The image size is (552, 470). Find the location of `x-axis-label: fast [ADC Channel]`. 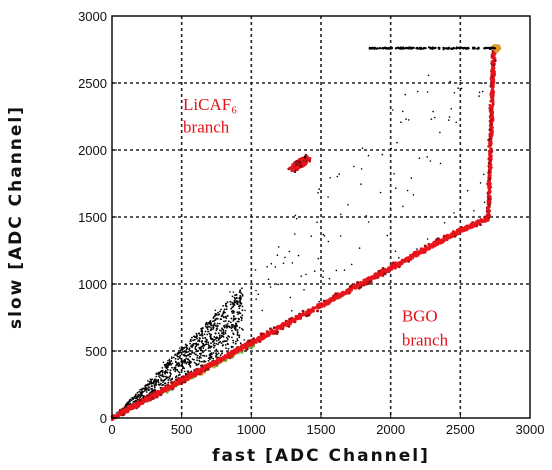

x-axis-label: fast [ADC Channel] is located at coordinates (321, 456).